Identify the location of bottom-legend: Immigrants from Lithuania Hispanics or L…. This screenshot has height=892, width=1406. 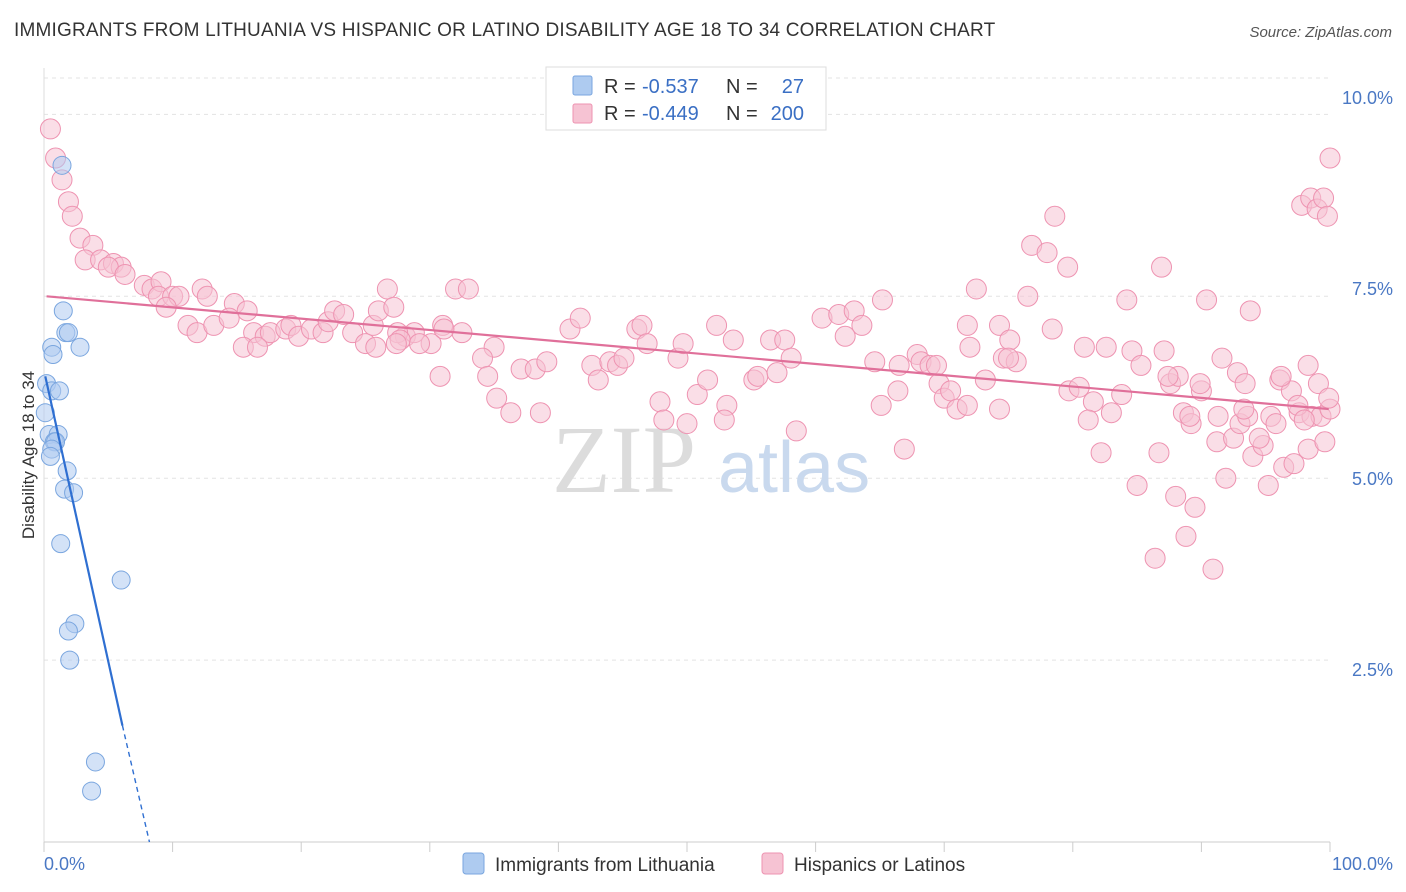
(713, 864).